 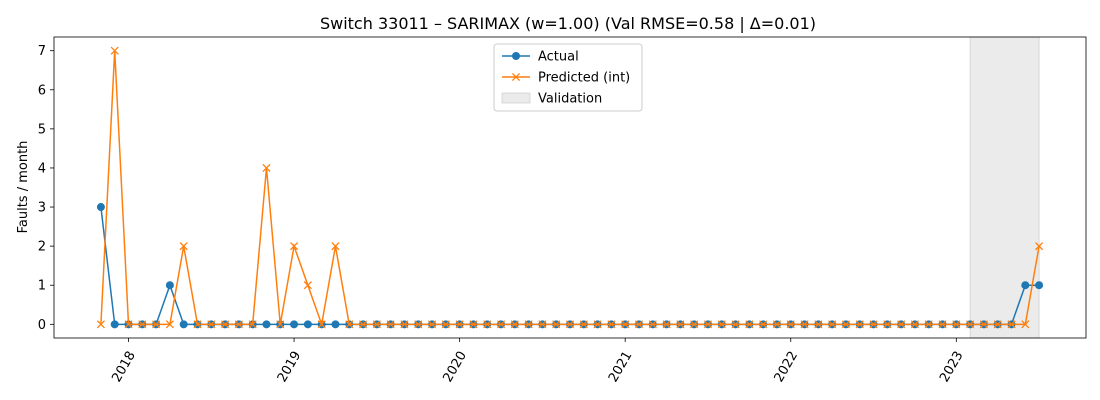 What do you see at coordinates (290, 367) in the screenshot?
I see `x-tick-label: 2019` at bounding box center [290, 367].